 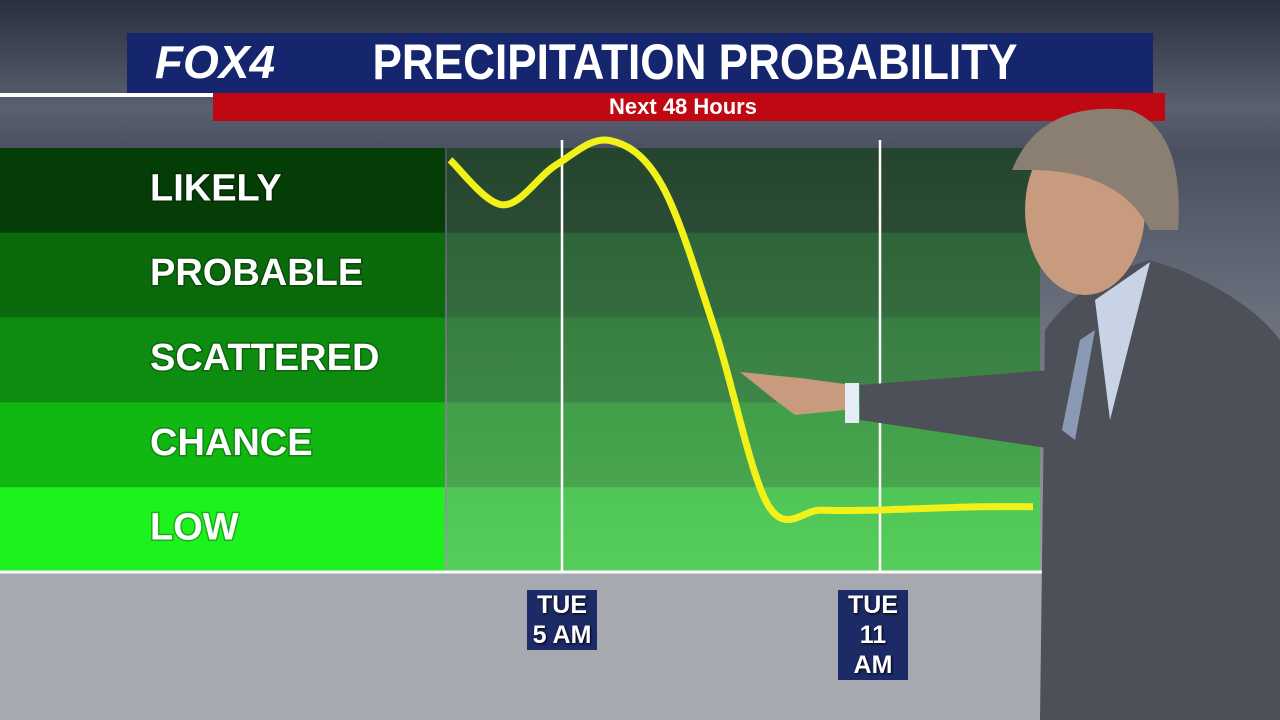 I want to click on chart-title: PRECIPITATION PROBABILITY, so click(x=695, y=62).